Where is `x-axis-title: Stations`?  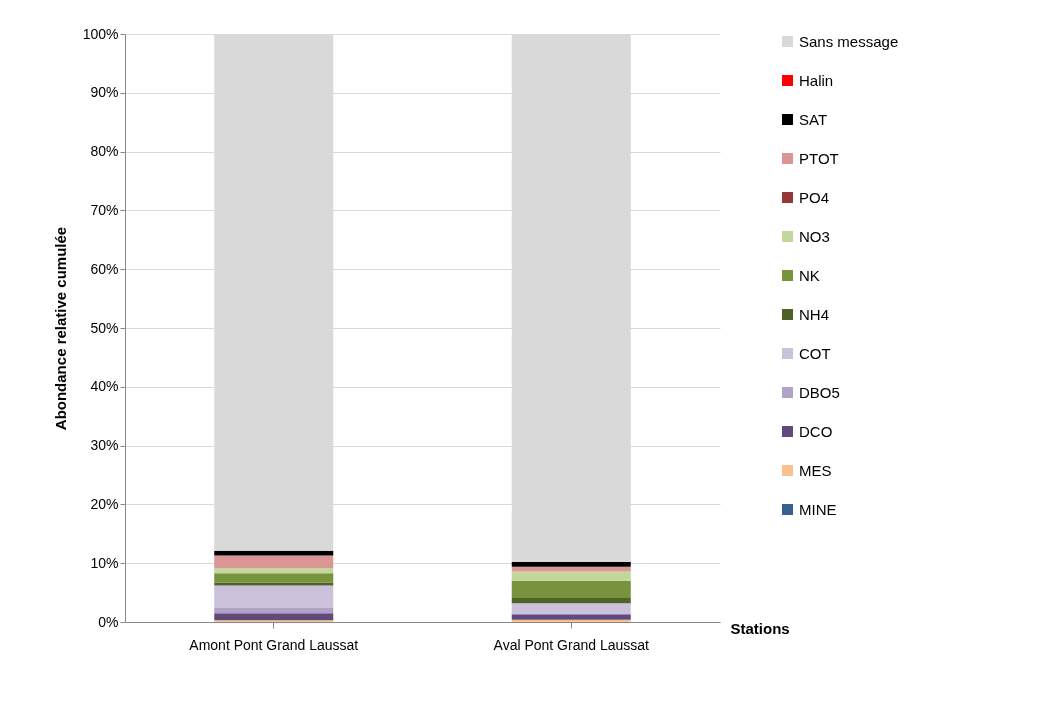
x-axis-title: Stations is located at coordinates (760, 628).